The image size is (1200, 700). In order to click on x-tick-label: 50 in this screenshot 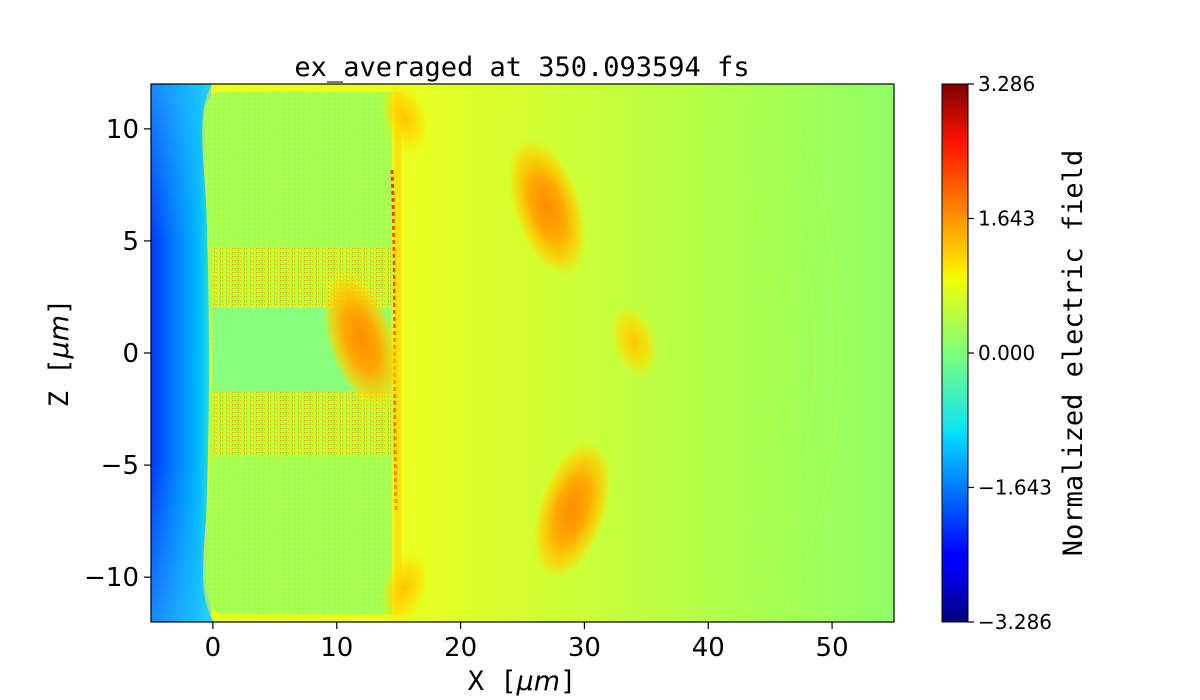, I will do `click(832, 648)`.